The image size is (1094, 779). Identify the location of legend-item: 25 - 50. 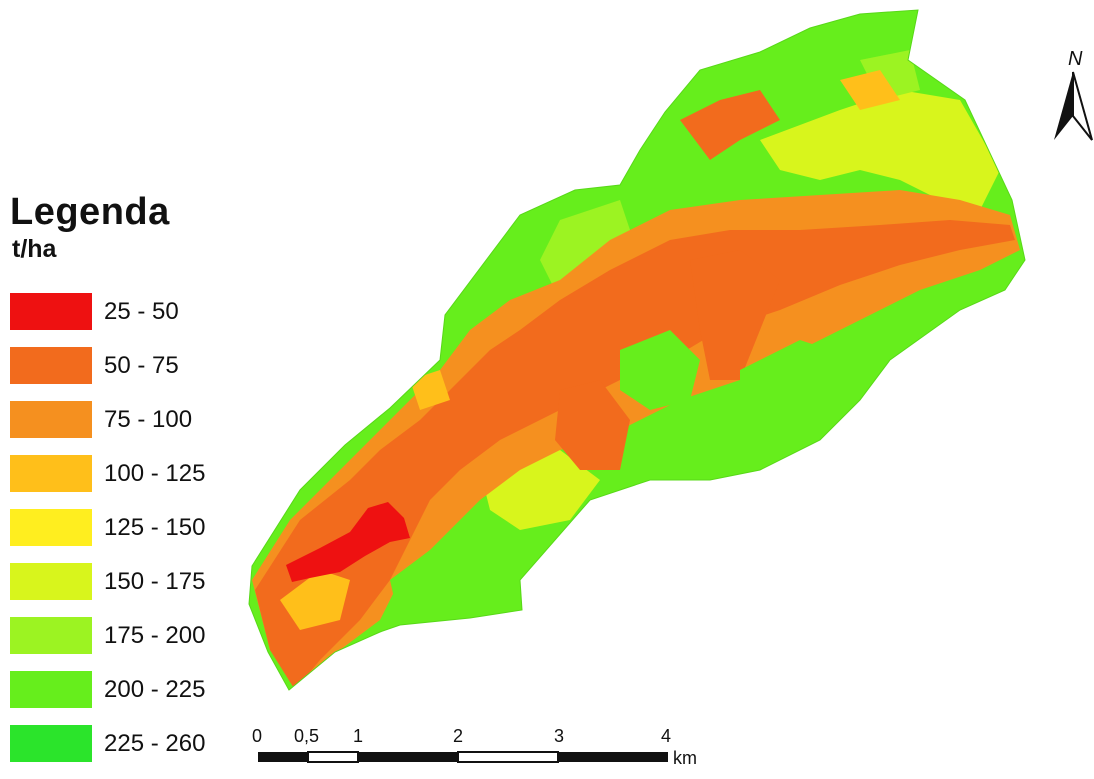
(130, 320).